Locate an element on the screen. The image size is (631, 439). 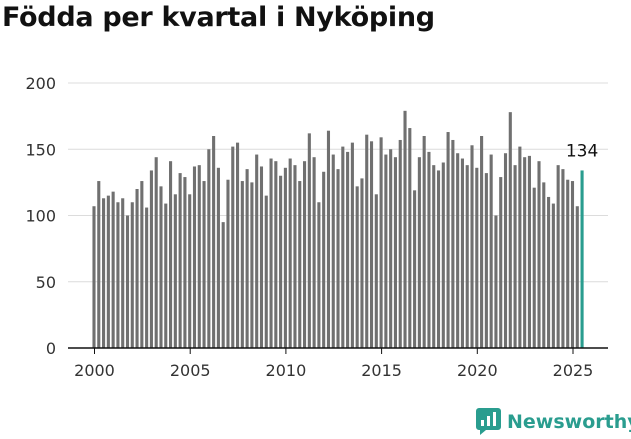
y-tick-label: 0 is located at coordinates (51, 348).